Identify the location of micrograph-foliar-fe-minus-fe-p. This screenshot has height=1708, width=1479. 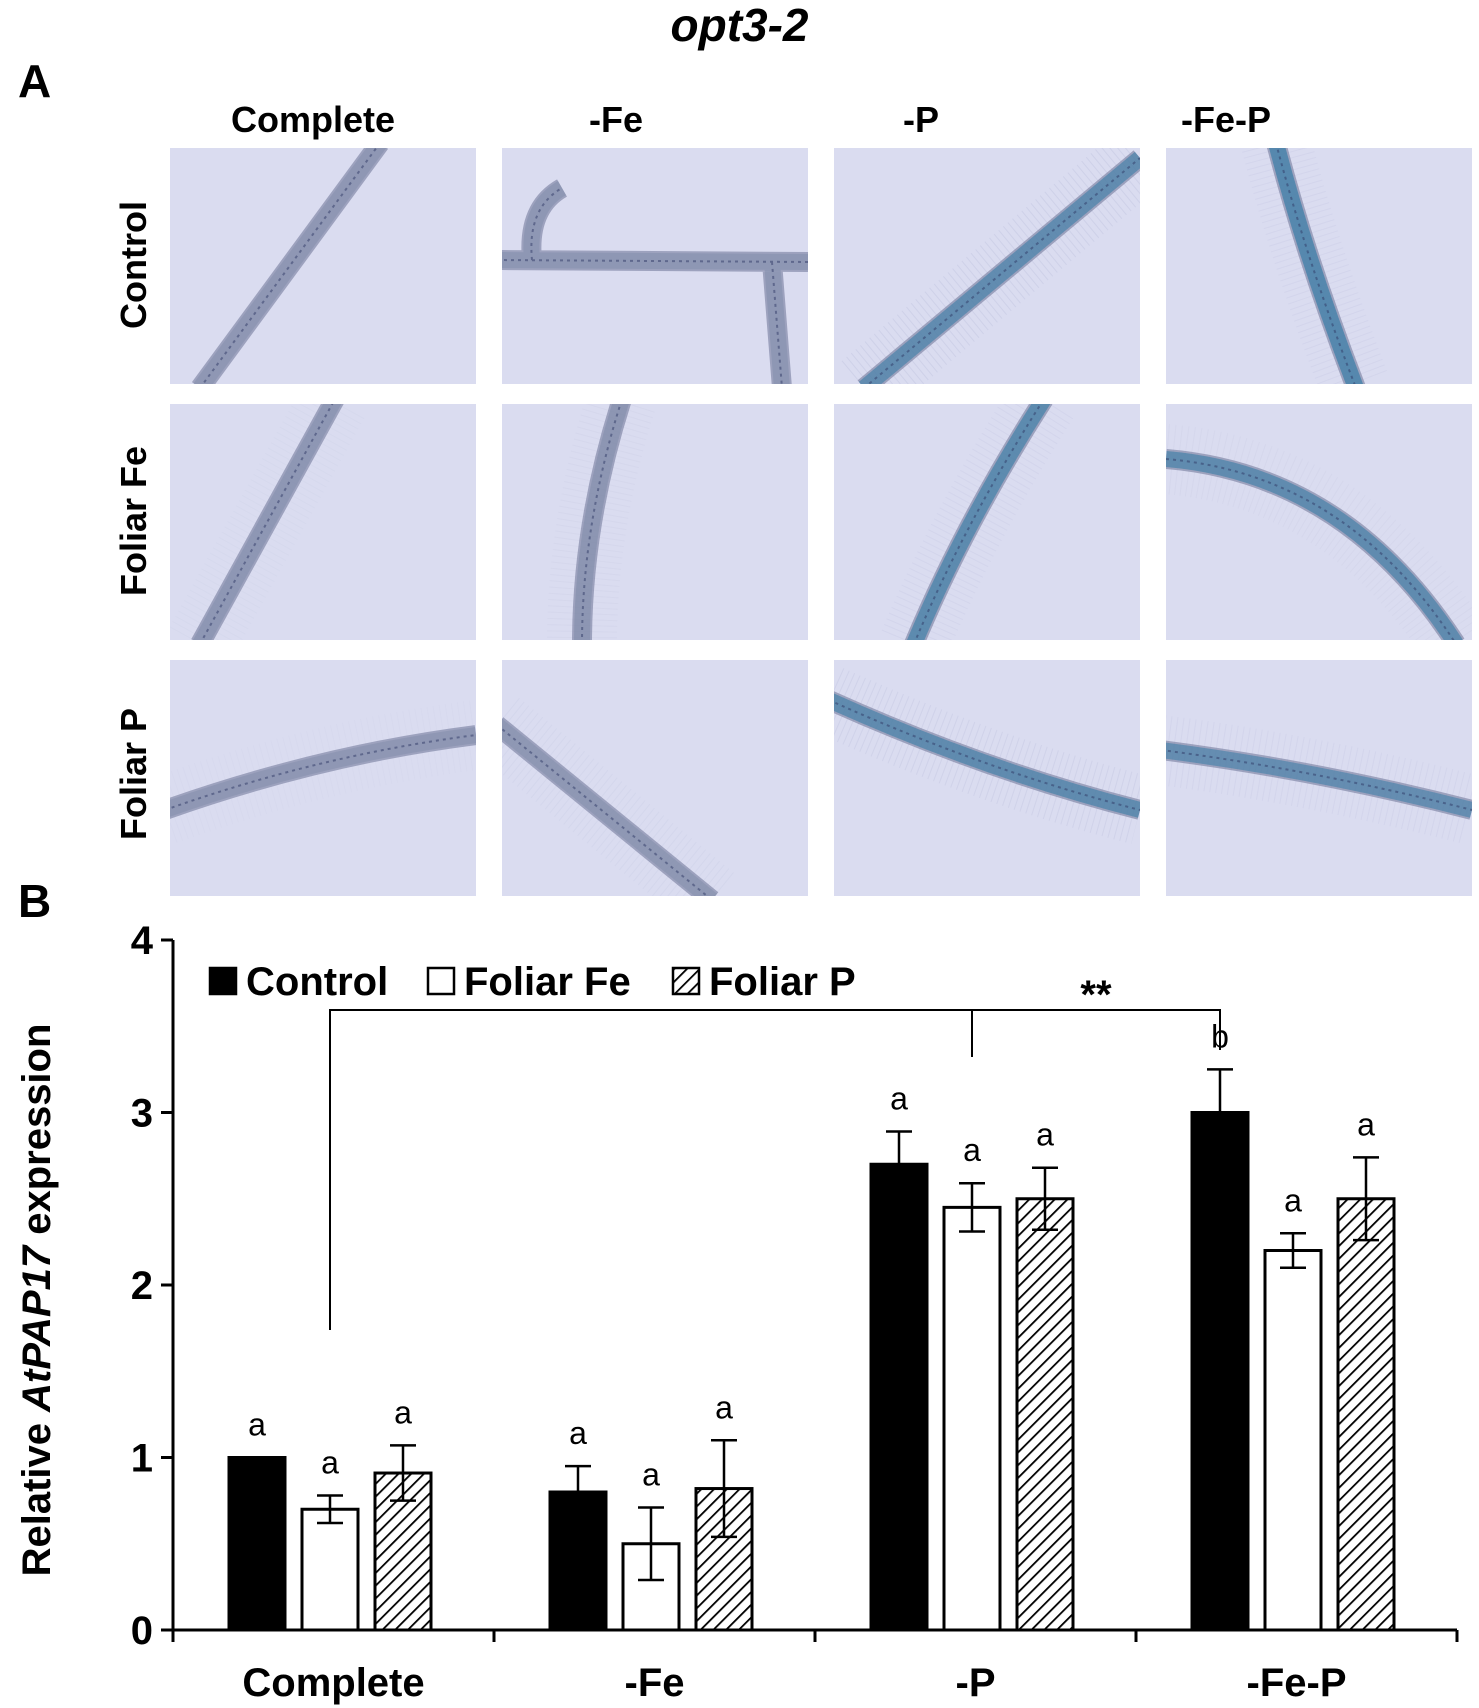
(1319, 522).